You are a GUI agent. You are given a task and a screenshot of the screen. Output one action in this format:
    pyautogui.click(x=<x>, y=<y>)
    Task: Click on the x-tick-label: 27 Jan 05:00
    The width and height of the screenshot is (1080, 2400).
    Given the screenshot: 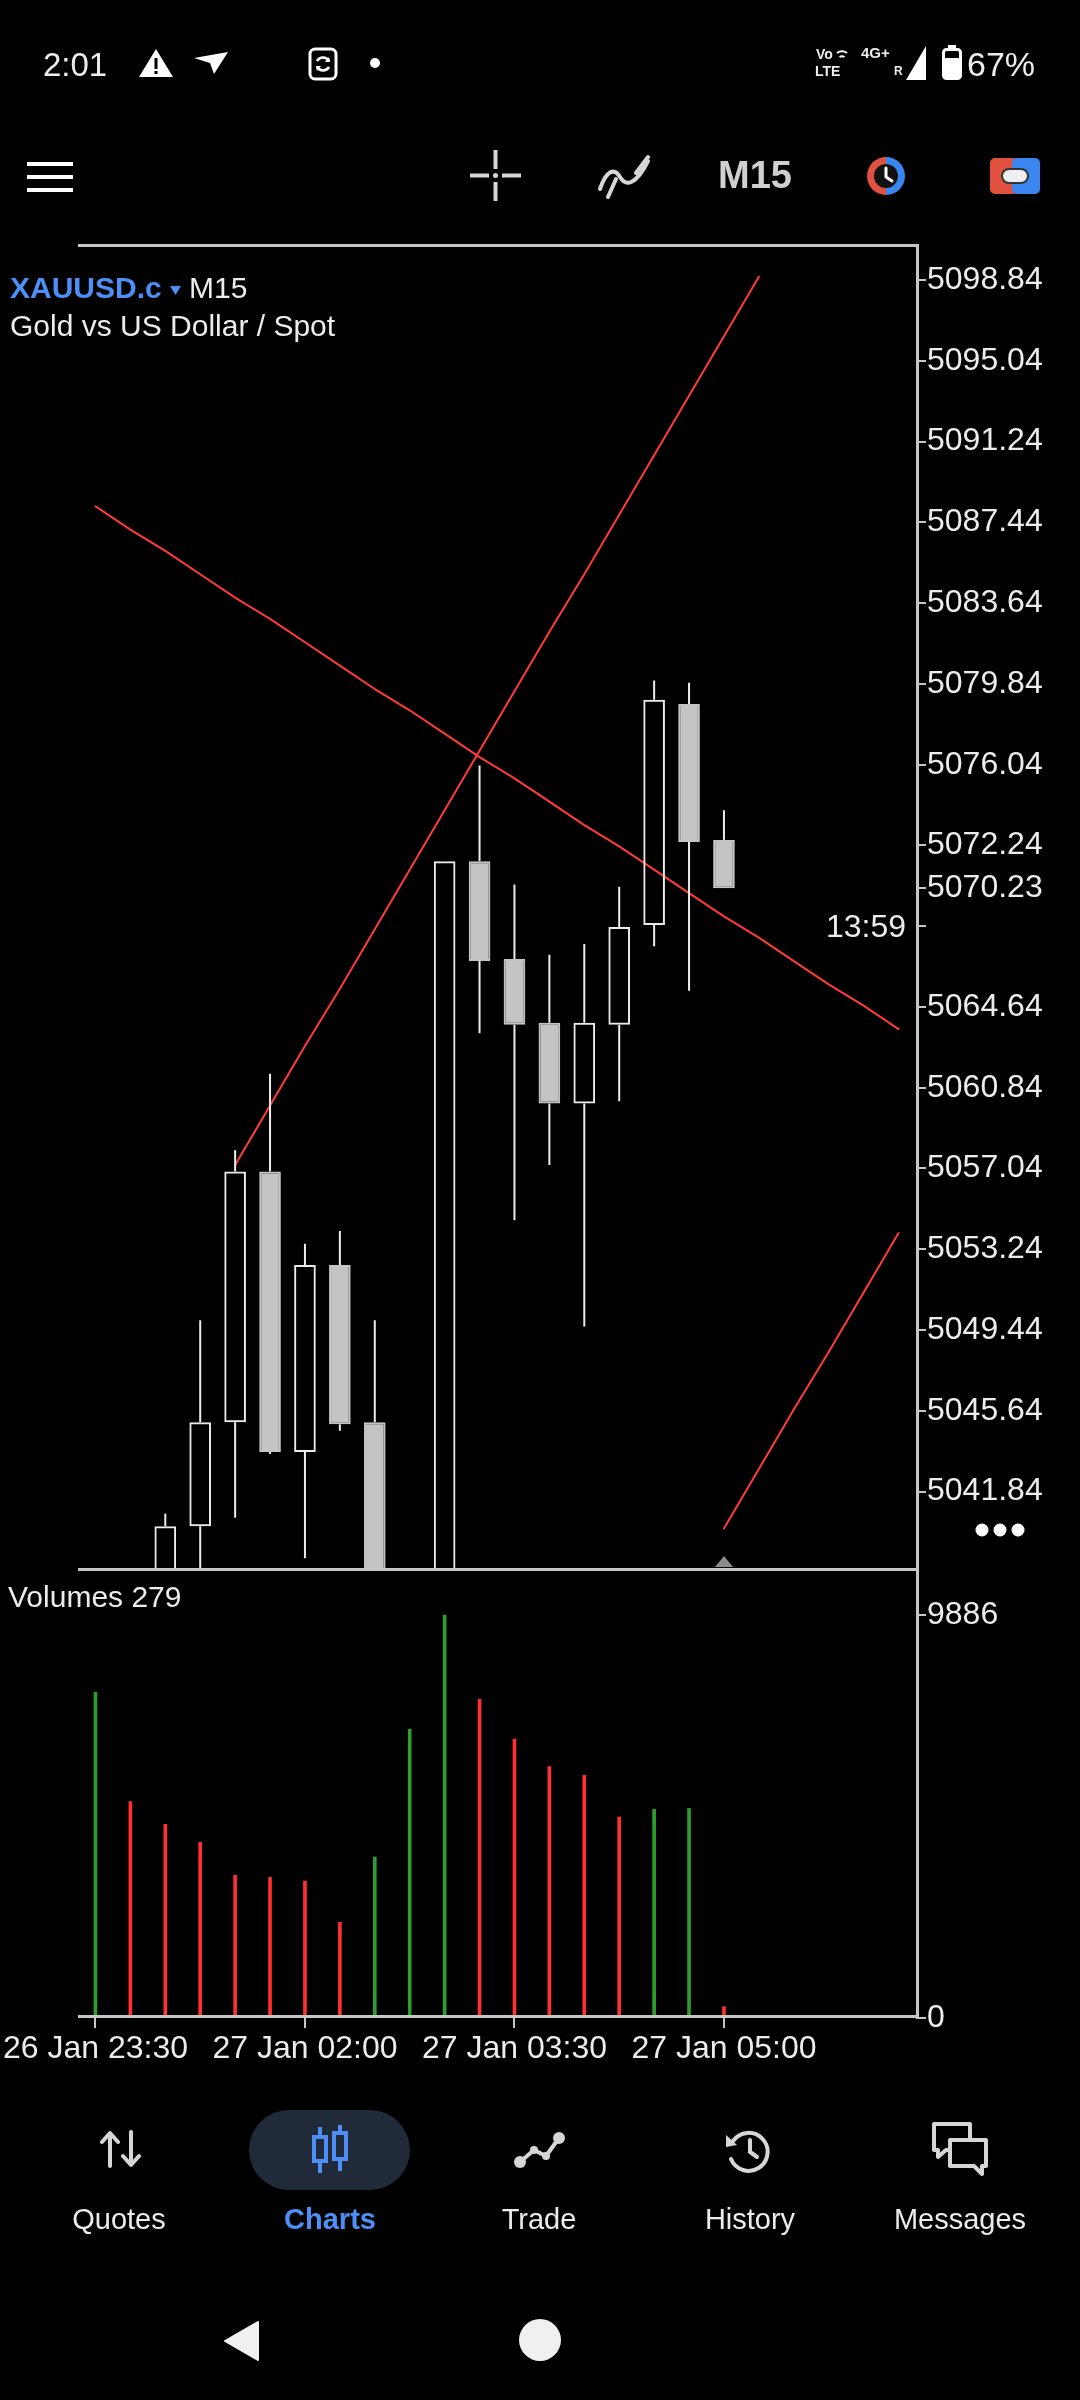 What is the action you would take?
    pyautogui.click(x=724, y=2047)
    